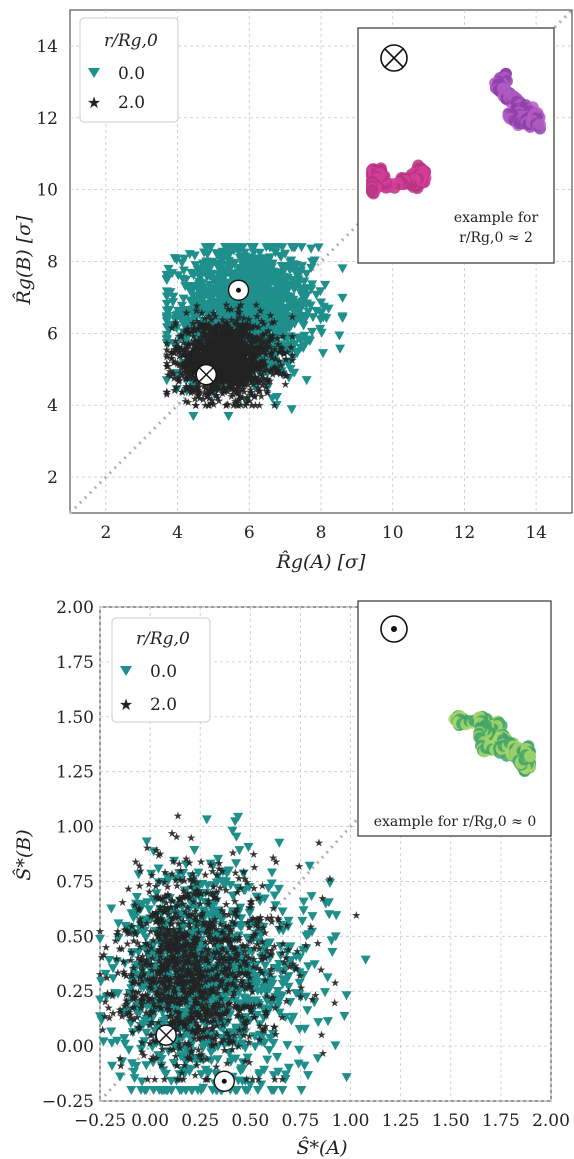 The height and width of the screenshot is (1159, 574). Describe the element at coordinates (52, 263) in the screenshot. I see `y-tick-label: 8` at that location.